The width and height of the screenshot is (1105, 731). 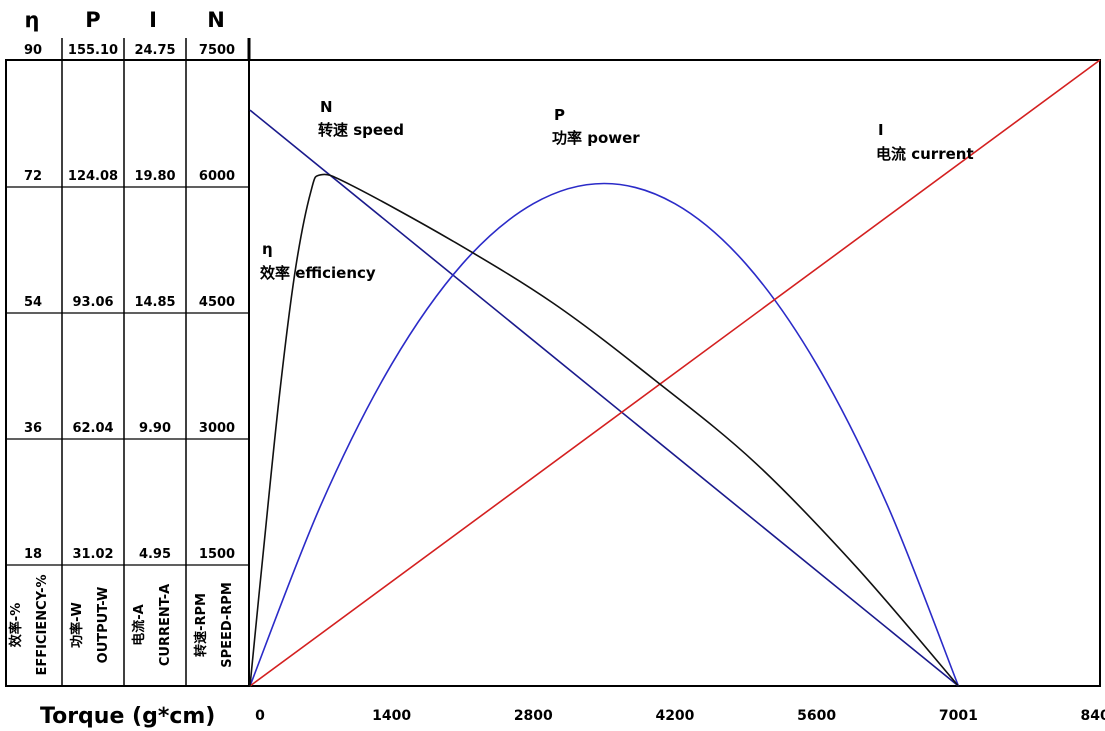 I want to click on unit-label-power-cn: 功率-W, so click(x=77, y=625).